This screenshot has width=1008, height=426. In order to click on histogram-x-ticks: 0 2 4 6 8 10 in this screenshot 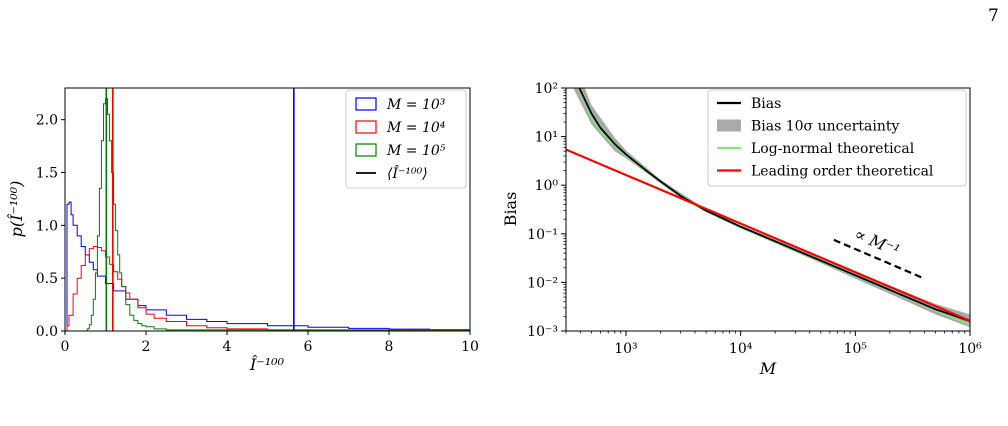, I will do `click(270, 343)`.